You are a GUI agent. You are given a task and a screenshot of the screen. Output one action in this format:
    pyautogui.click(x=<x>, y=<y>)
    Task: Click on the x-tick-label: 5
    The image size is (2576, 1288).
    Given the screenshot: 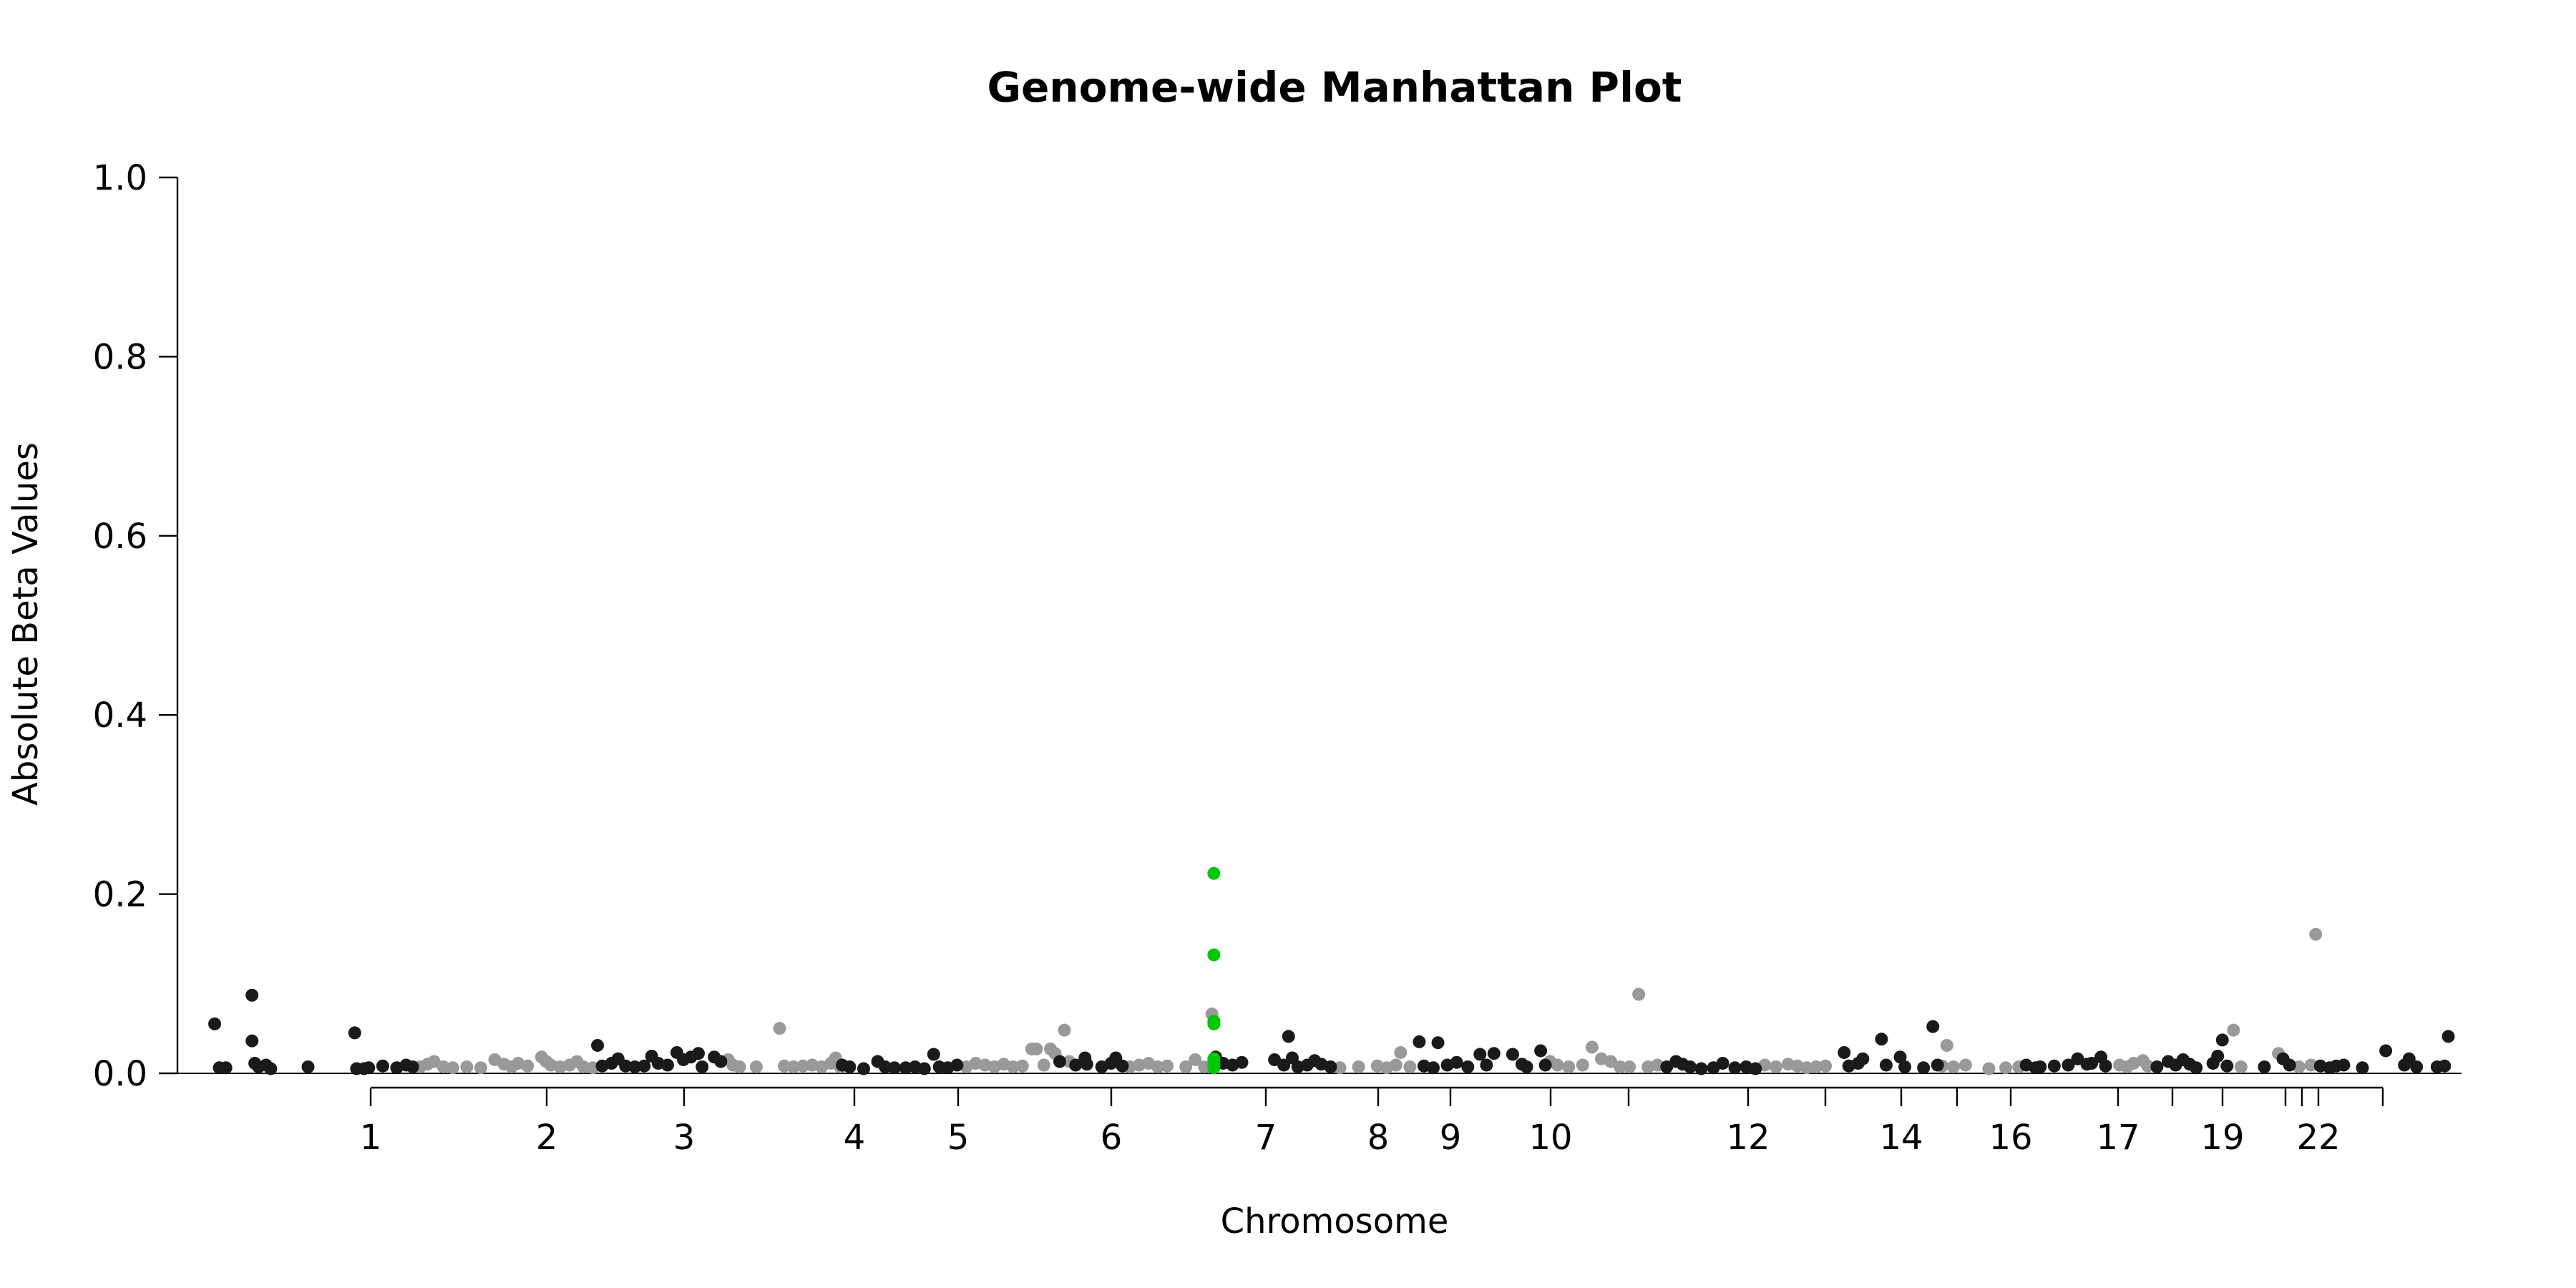 What is the action you would take?
    pyautogui.click(x=958, y=1138)
    